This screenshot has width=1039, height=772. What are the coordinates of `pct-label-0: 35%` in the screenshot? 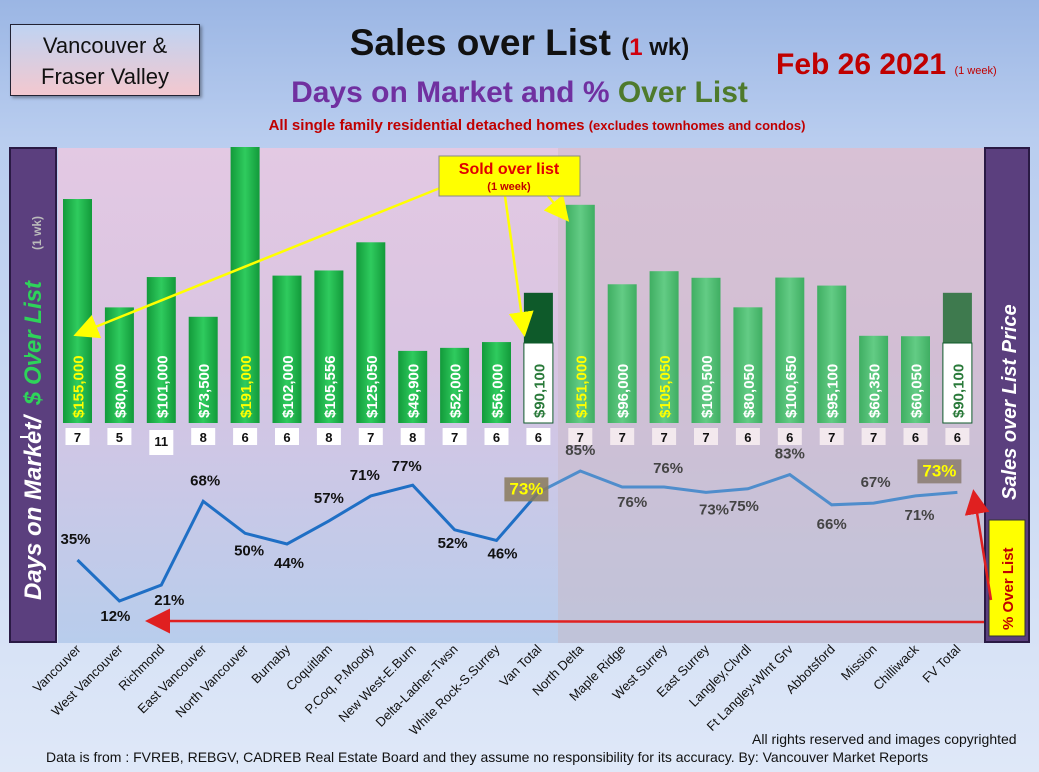 It's located at (75, 539).